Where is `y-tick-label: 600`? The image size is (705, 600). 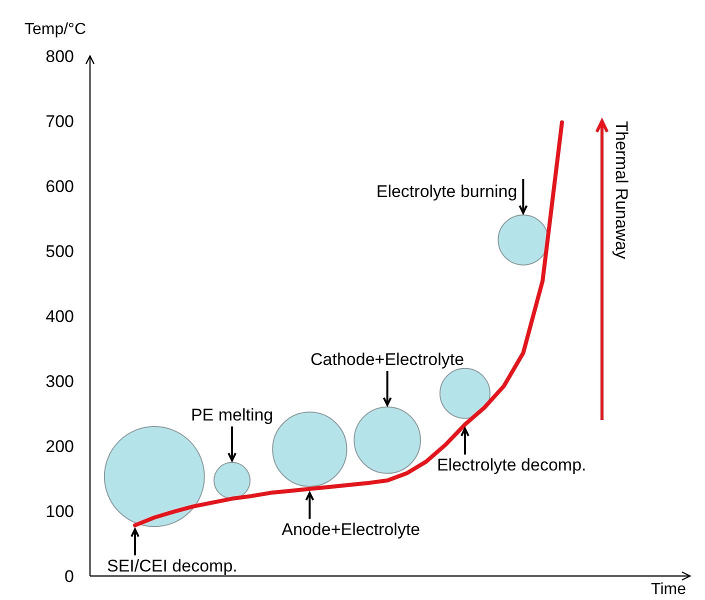
y-tick-label: 600 is located at coordinates (60, 186).